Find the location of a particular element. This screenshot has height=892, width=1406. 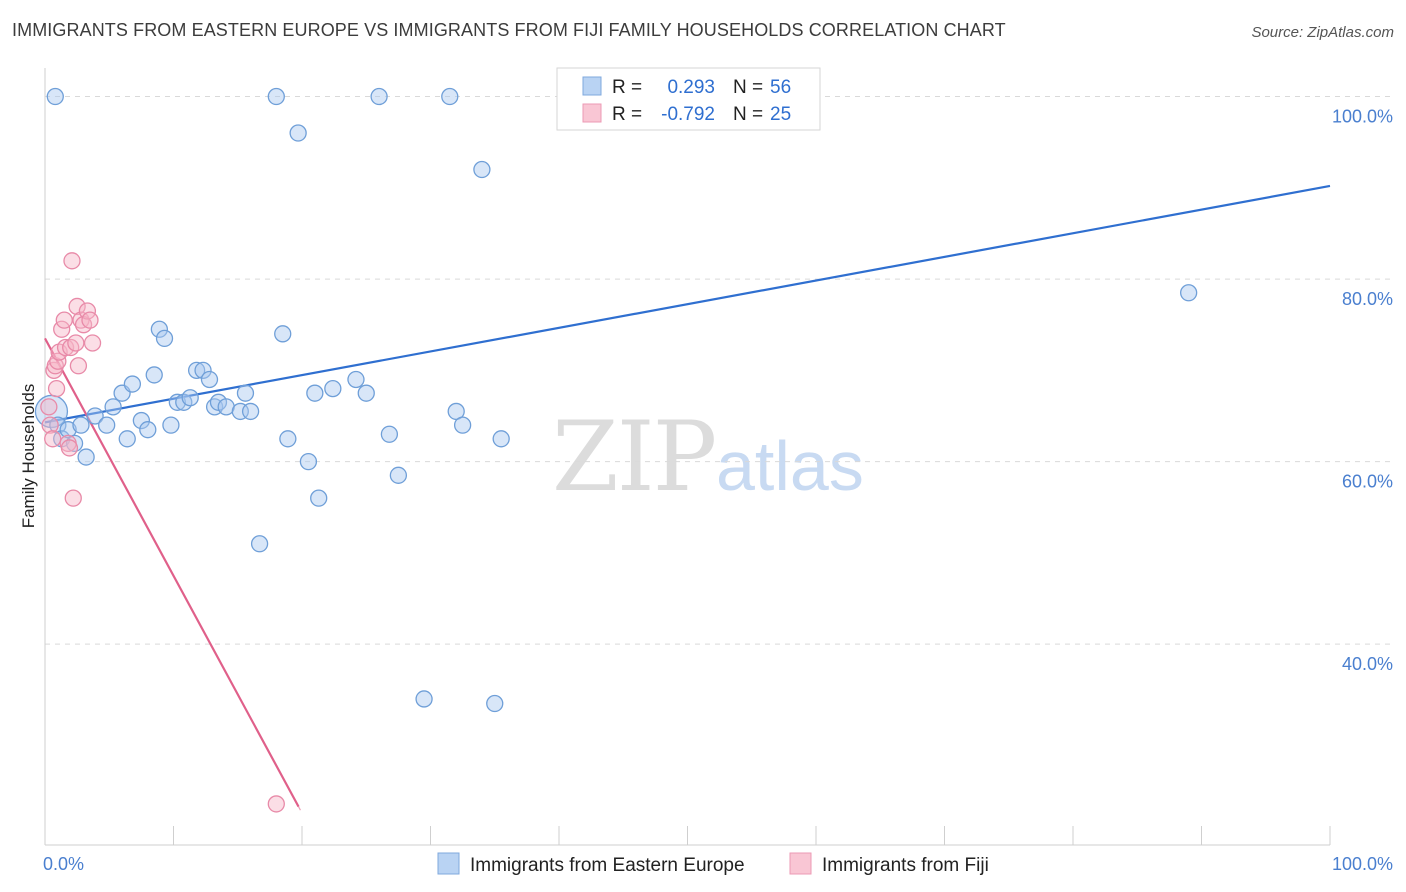

y-tick-label: 40.0% is located at coordinates (1367, 664).